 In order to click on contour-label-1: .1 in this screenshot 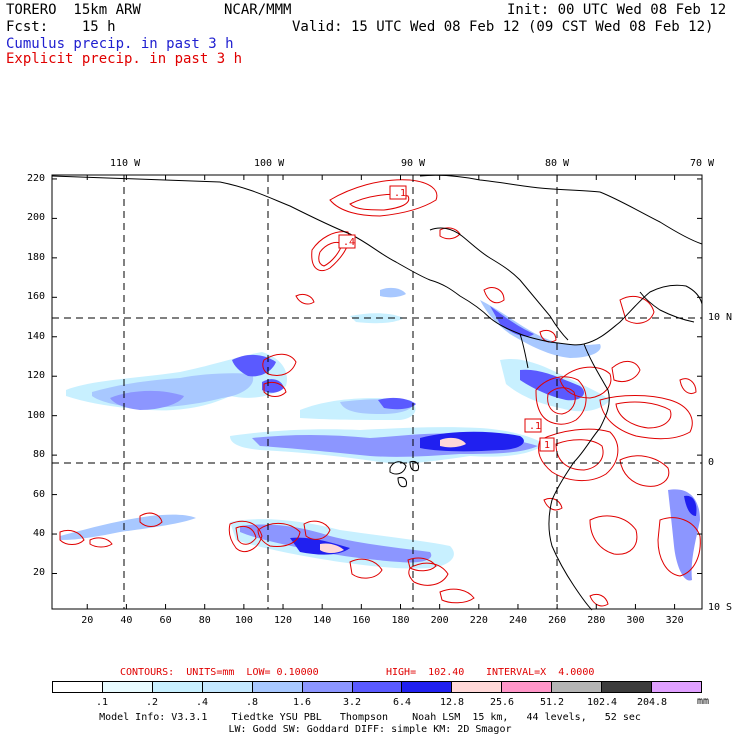, I will do `click(400, 193)`.